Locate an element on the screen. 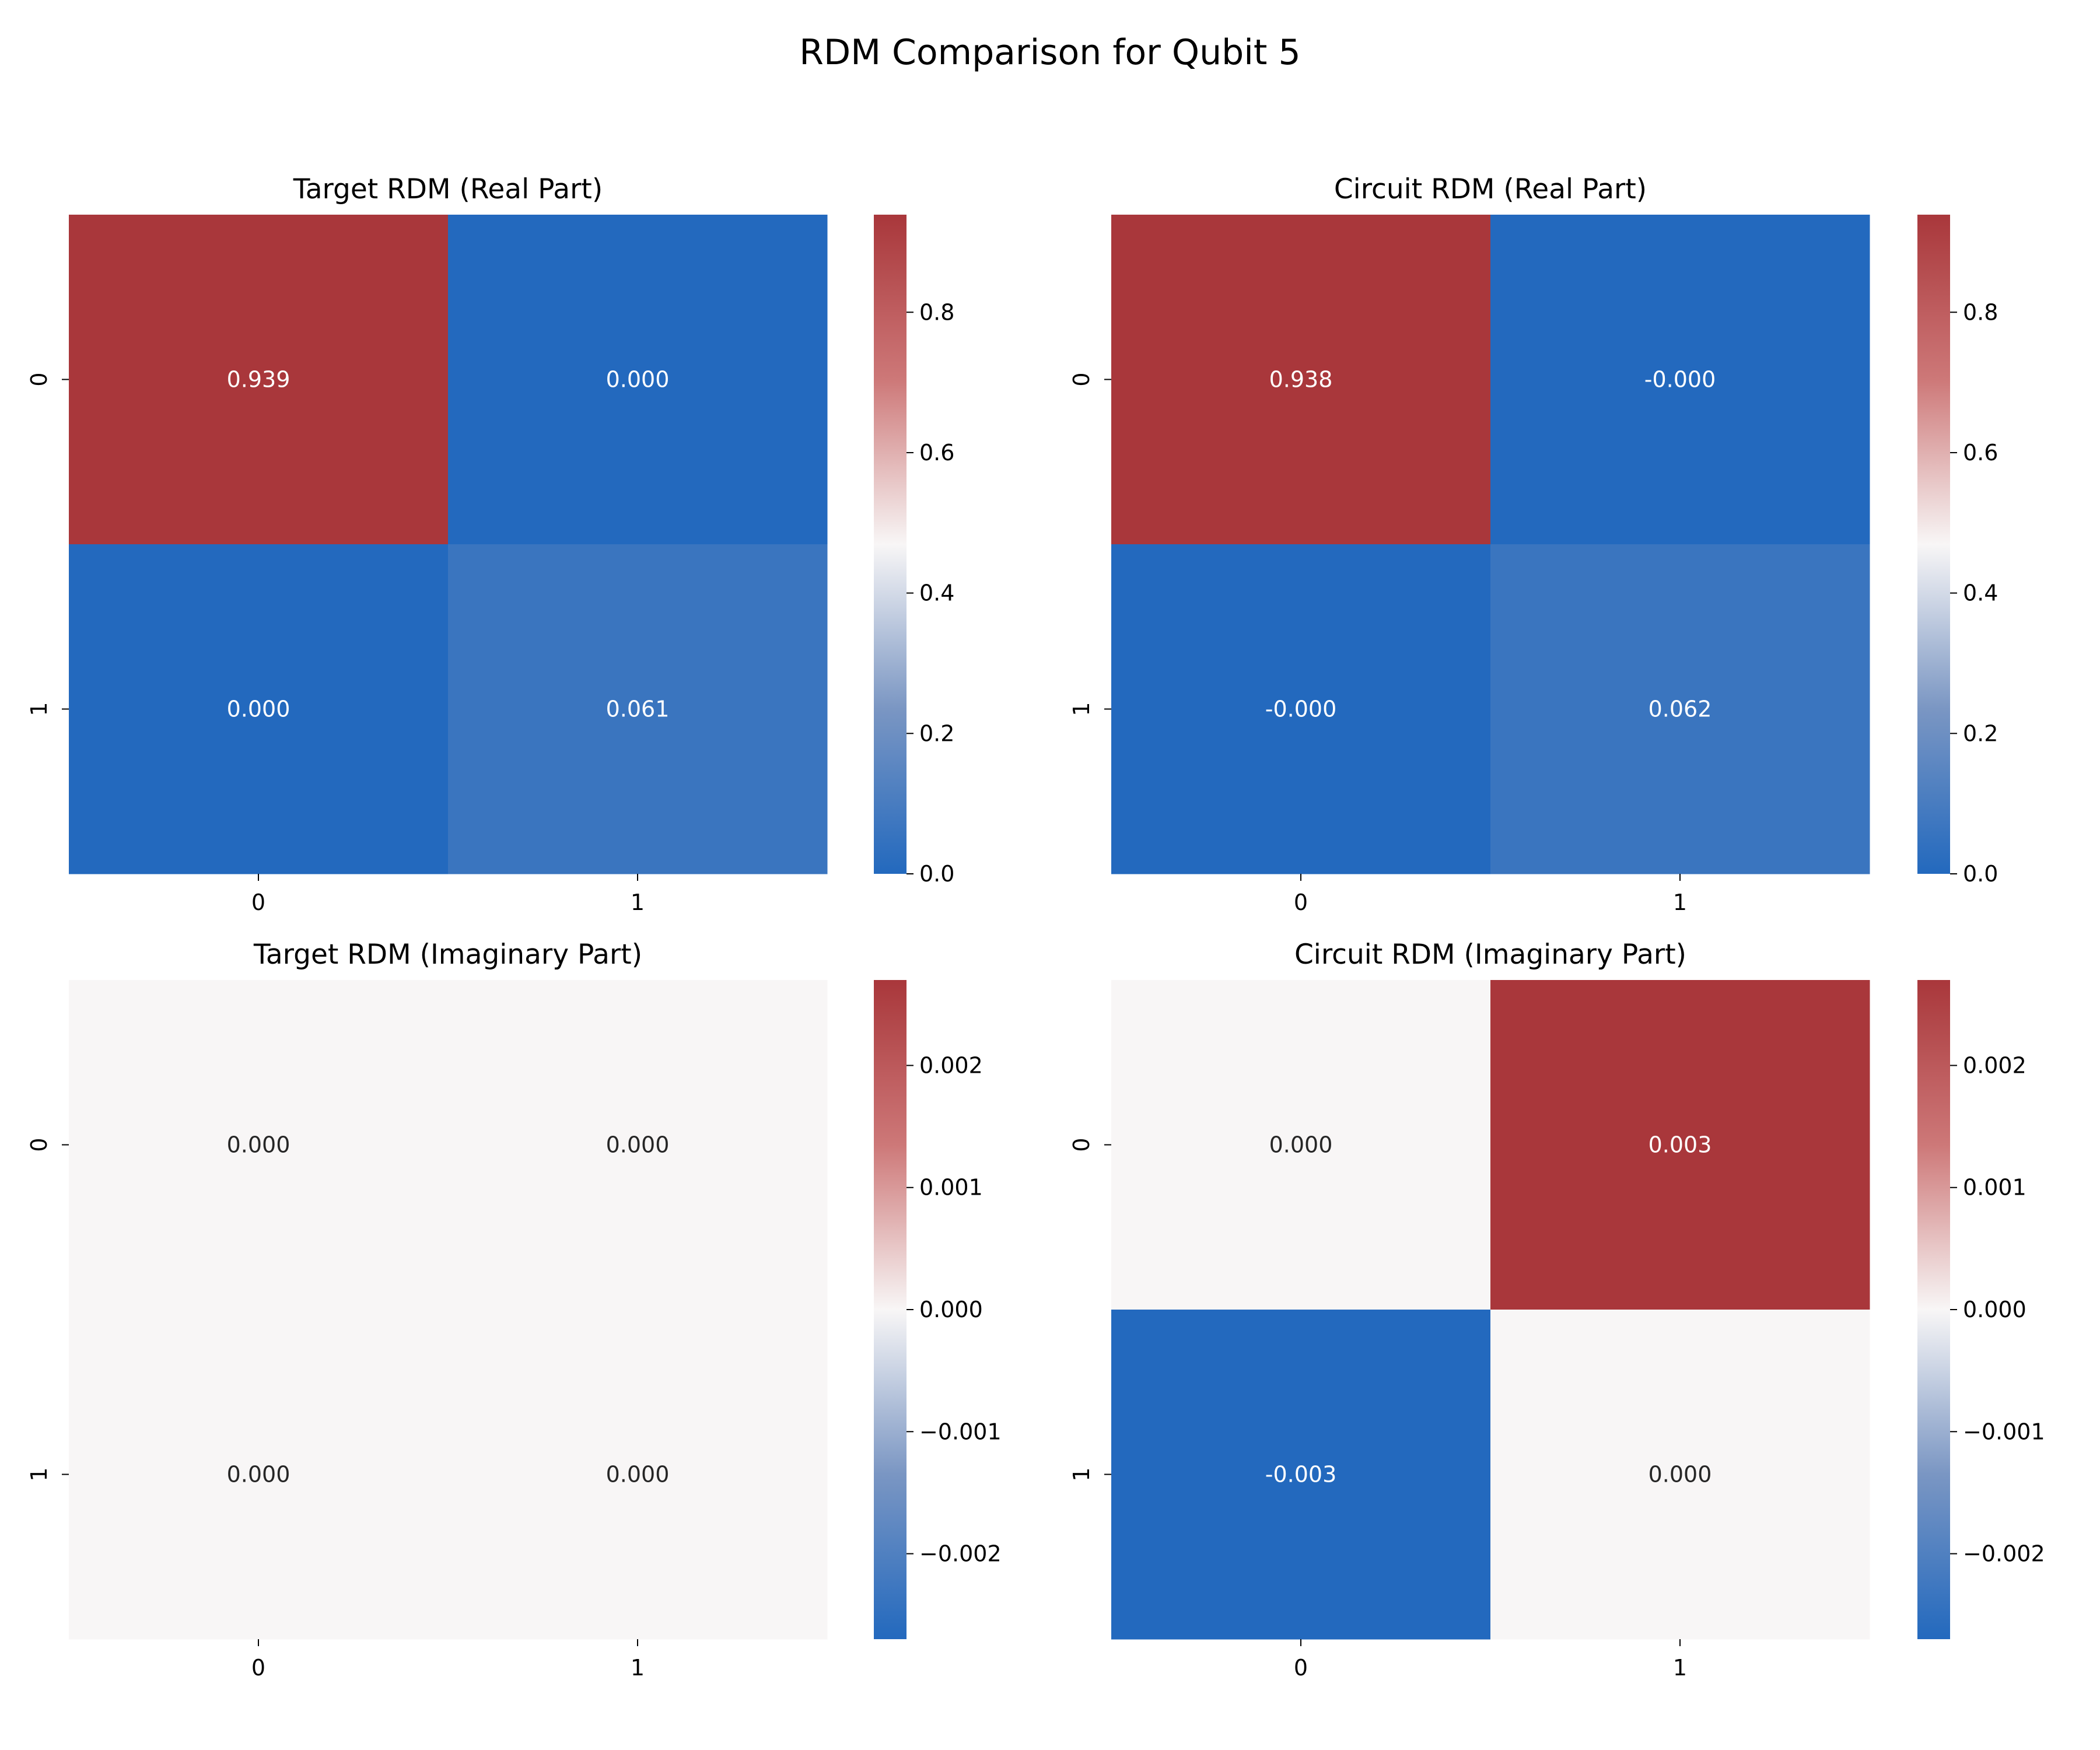  cell-value-label: 0.938 is located at coordinates (1301, 380).